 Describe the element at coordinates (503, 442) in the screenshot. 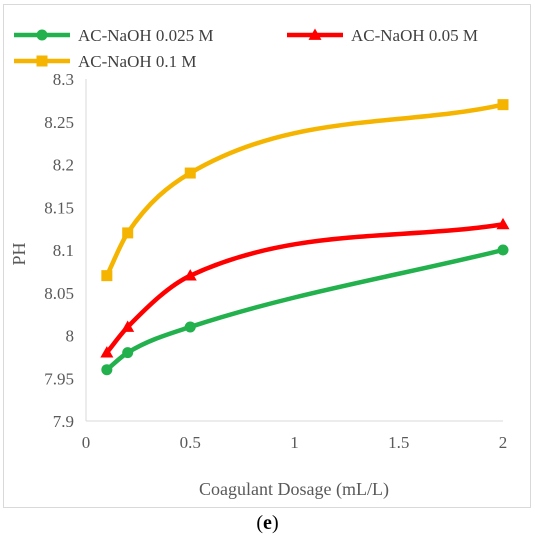

I see `x-tick-label: 2` at that location.